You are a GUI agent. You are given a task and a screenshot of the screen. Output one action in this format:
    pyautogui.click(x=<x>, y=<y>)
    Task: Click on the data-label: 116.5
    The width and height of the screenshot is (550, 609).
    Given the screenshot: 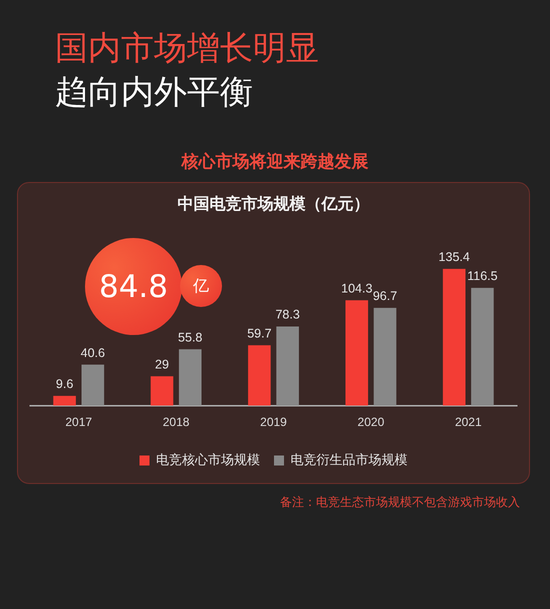 What is the action you would take?
    pyautogui.click(x=482, y=276)
    